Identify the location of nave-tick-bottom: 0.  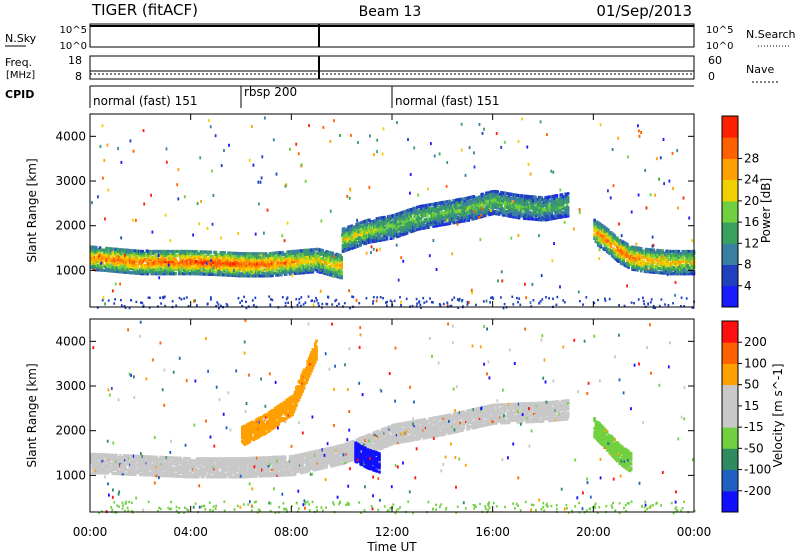
(711, 76).